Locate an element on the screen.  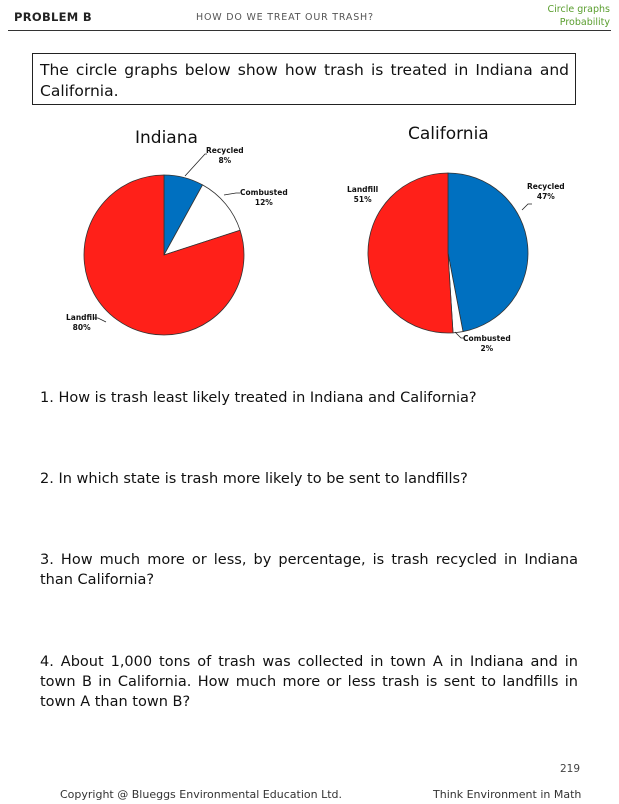
california-pie-chart is located at coordinates (448, 253).